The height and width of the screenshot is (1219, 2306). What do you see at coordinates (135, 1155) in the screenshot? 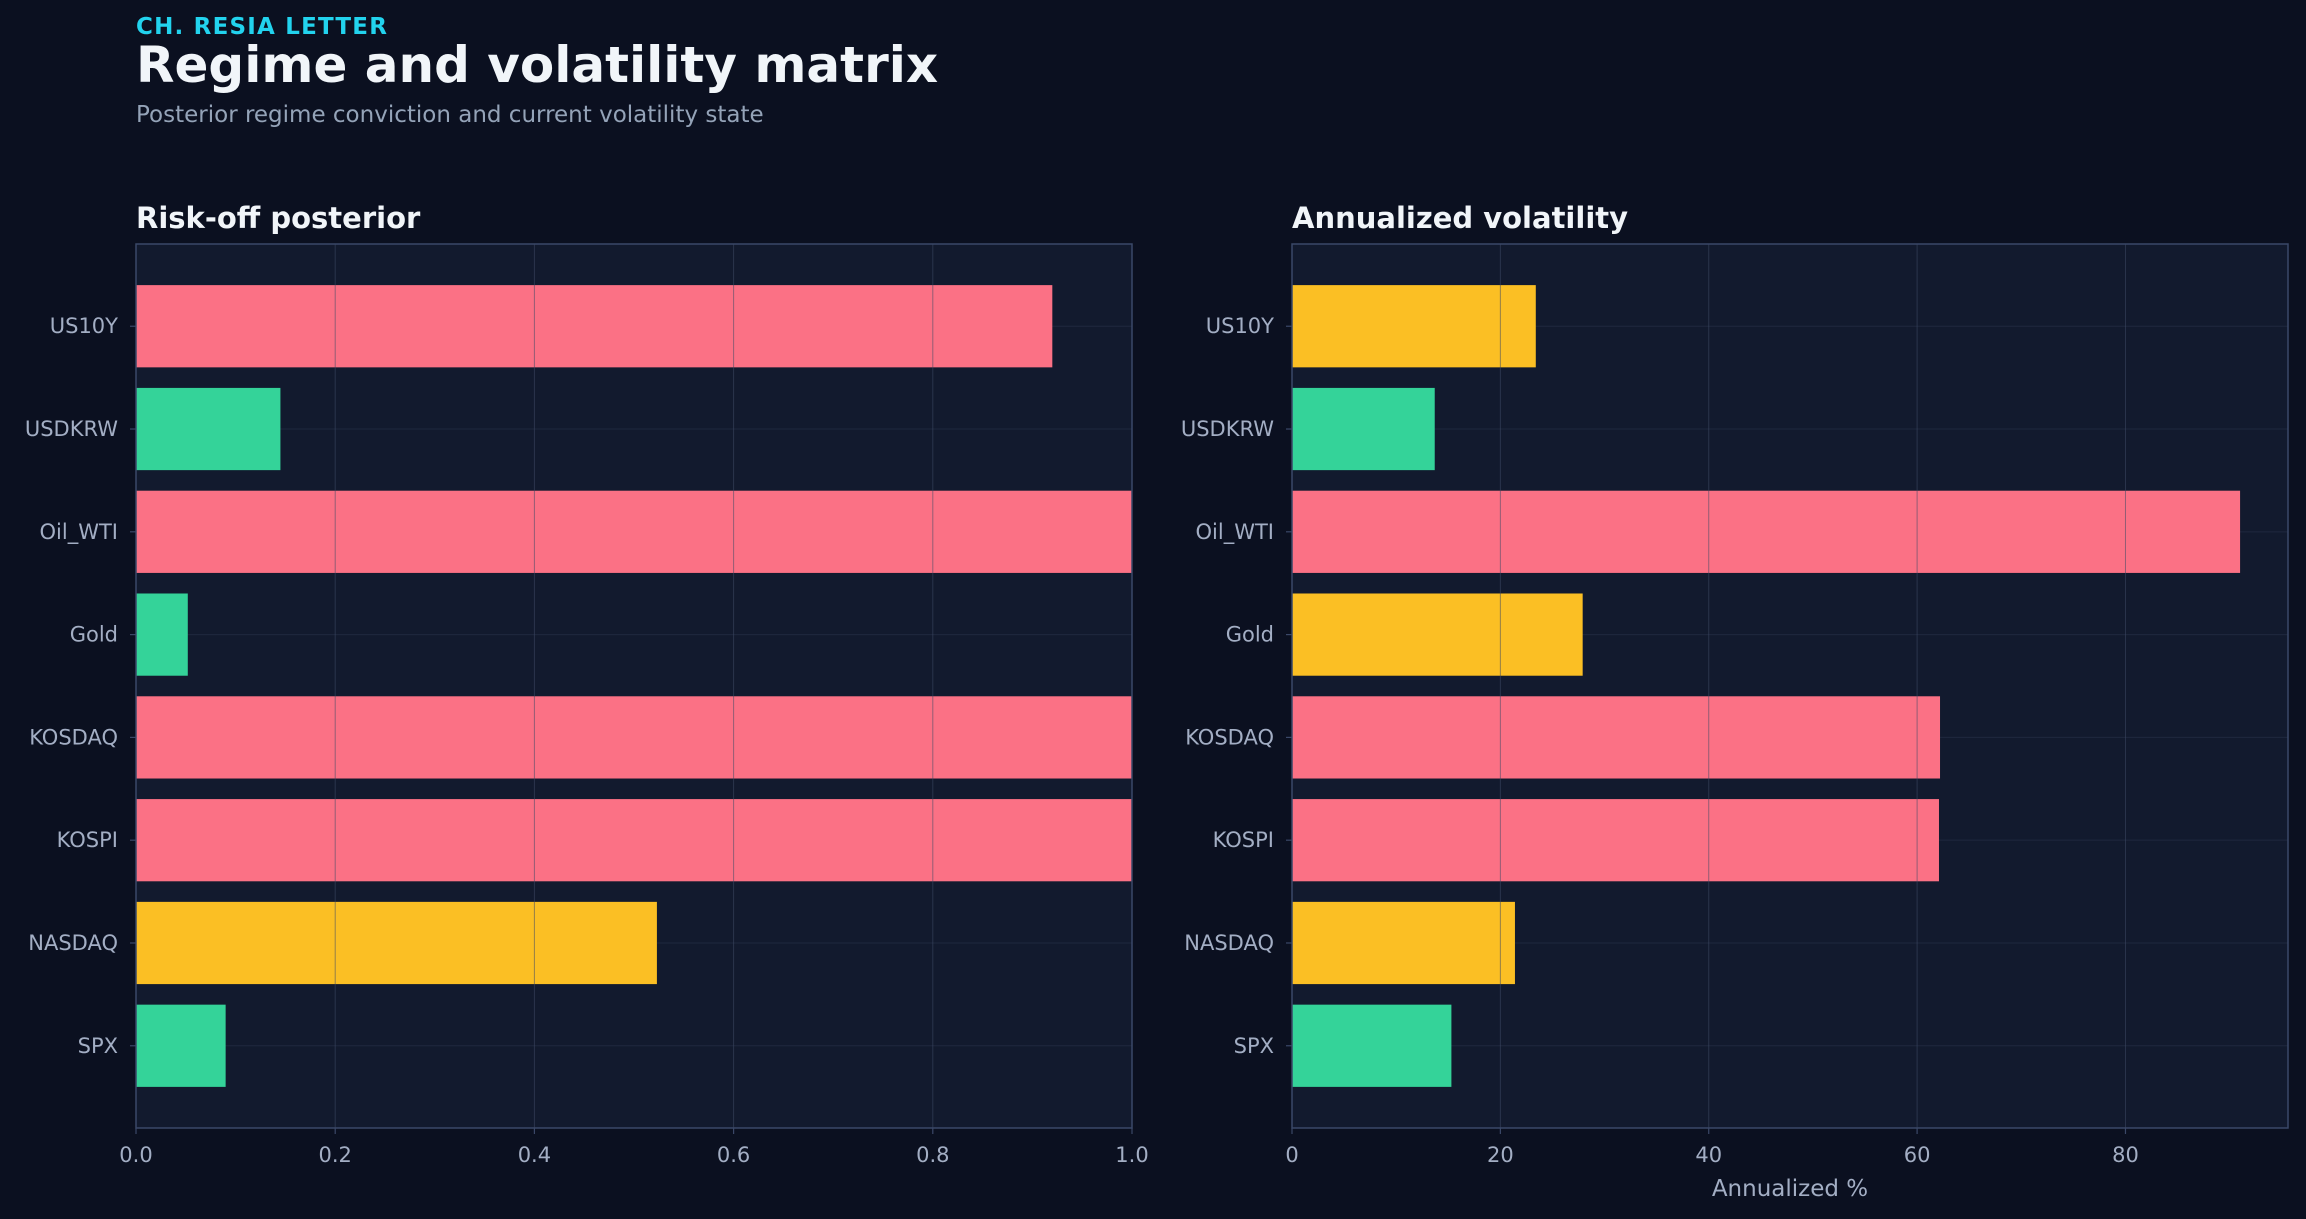
I see `x-tick-label: 0.0` at bounding box center [135, 1155].